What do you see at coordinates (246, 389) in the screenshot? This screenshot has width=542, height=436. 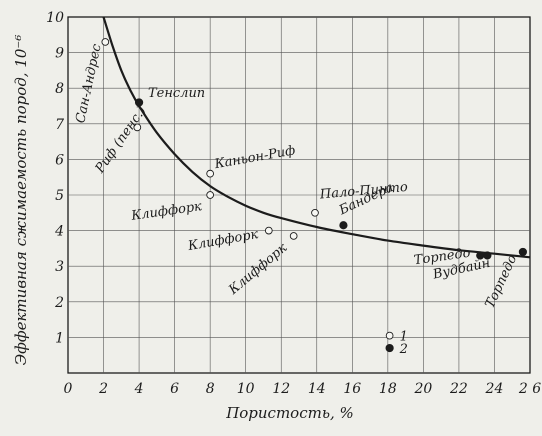 I see `x-tick-label: 10` at bounding box center [246, 389].